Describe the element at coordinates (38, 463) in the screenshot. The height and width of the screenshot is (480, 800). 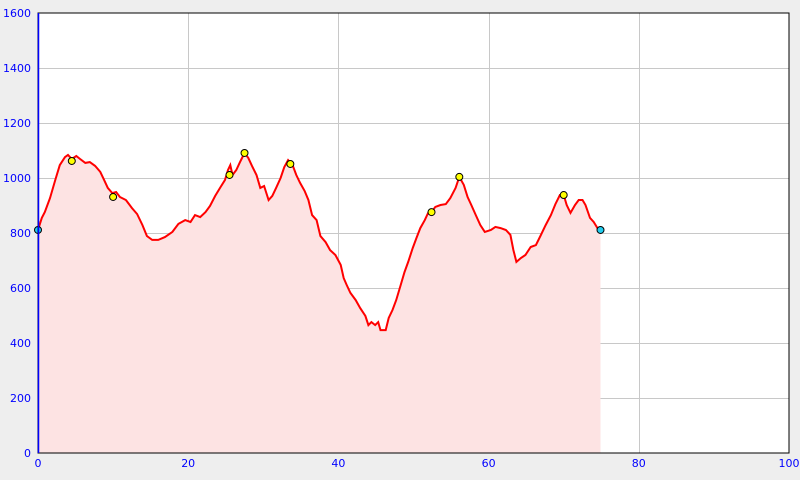
I see `x-tick-label: 0` at that location.